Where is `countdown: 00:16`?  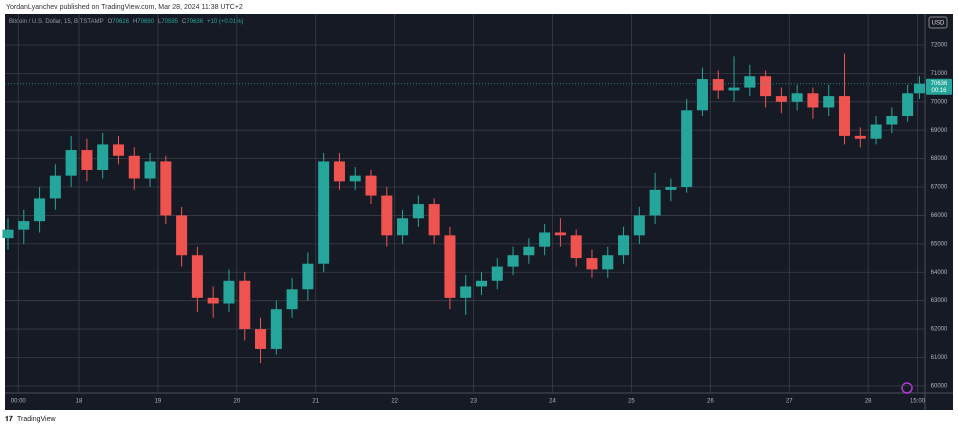 countdown: 00:16 is located at coordinates (939, 91).